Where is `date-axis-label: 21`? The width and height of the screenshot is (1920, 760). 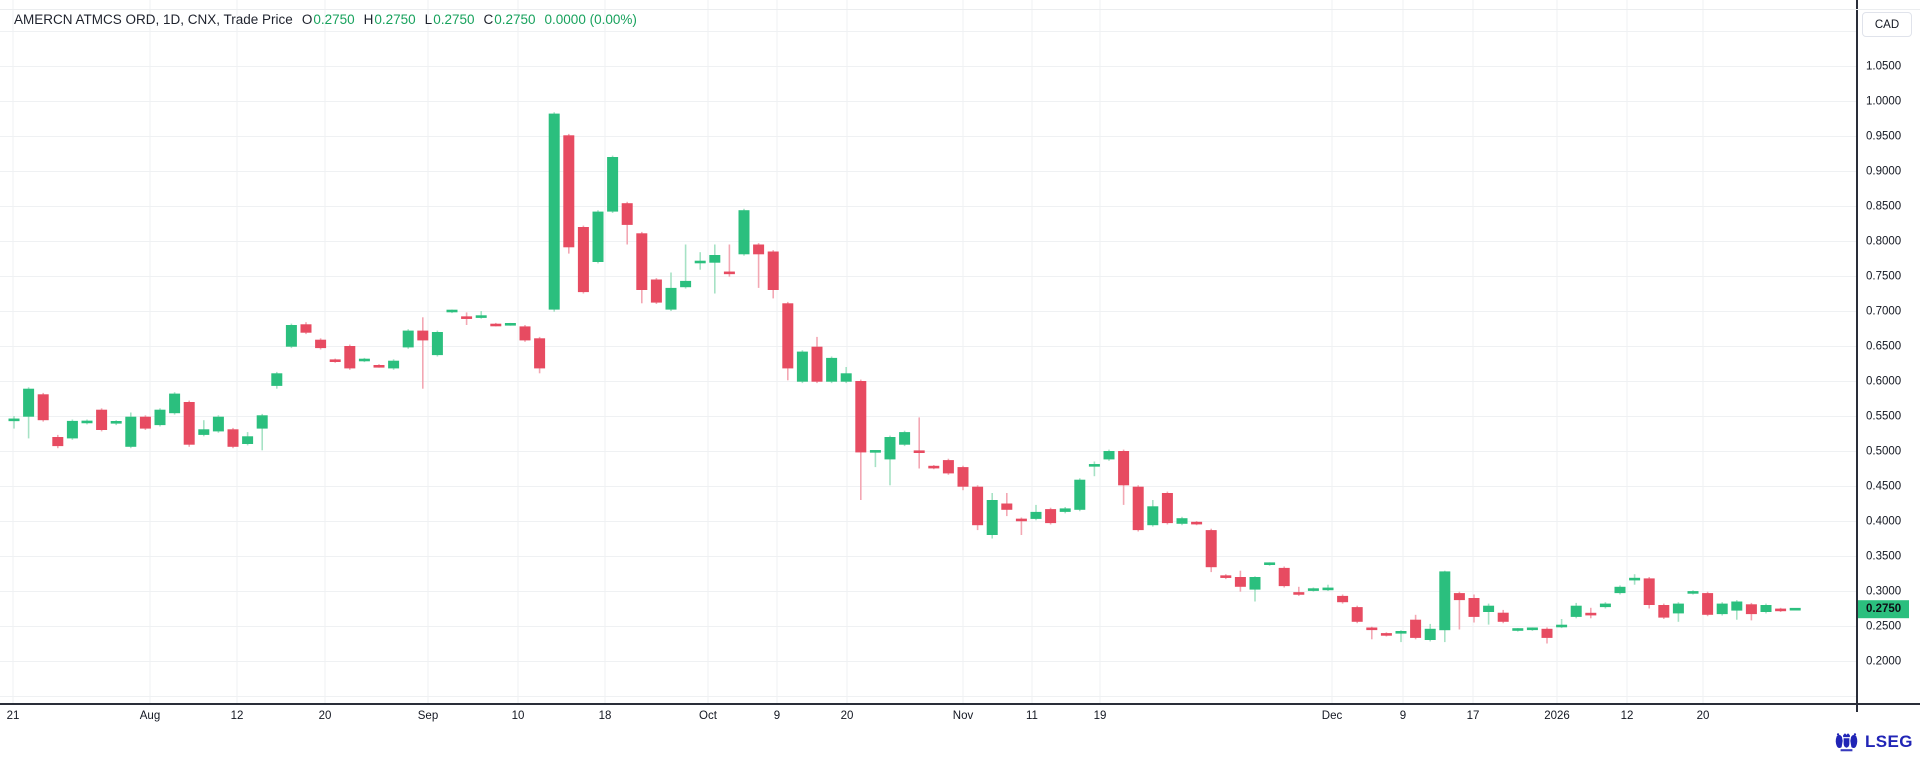 date-axis-label: 21 is located at coordinates (13, 716).